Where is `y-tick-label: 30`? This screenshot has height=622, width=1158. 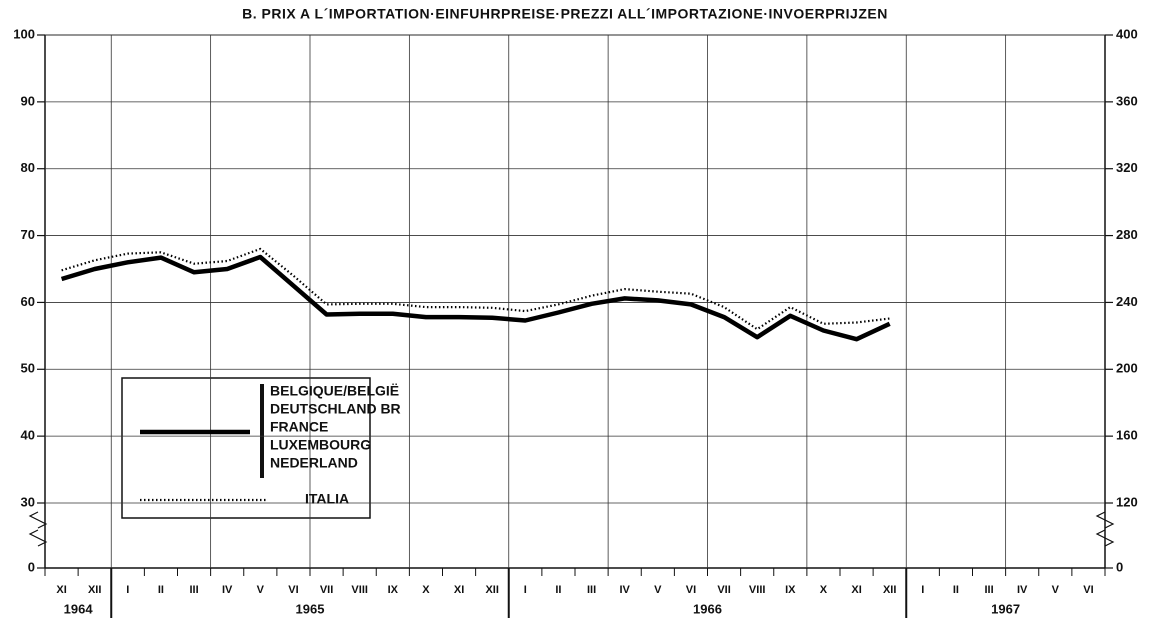 y-tick-label: 30 is located at coordinates (28, 501).